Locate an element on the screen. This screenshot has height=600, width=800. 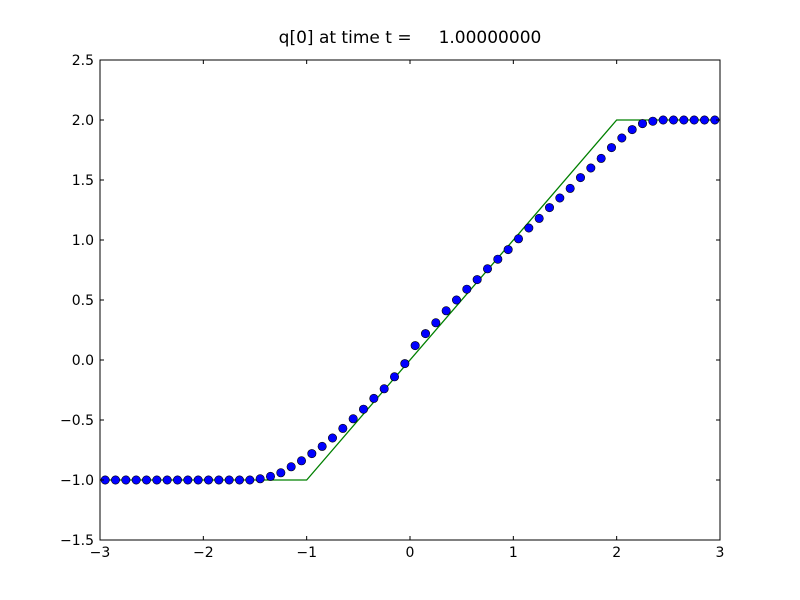
chart-title: q[0] at time t = 1.00000000 is located at coordinates (410, 38).